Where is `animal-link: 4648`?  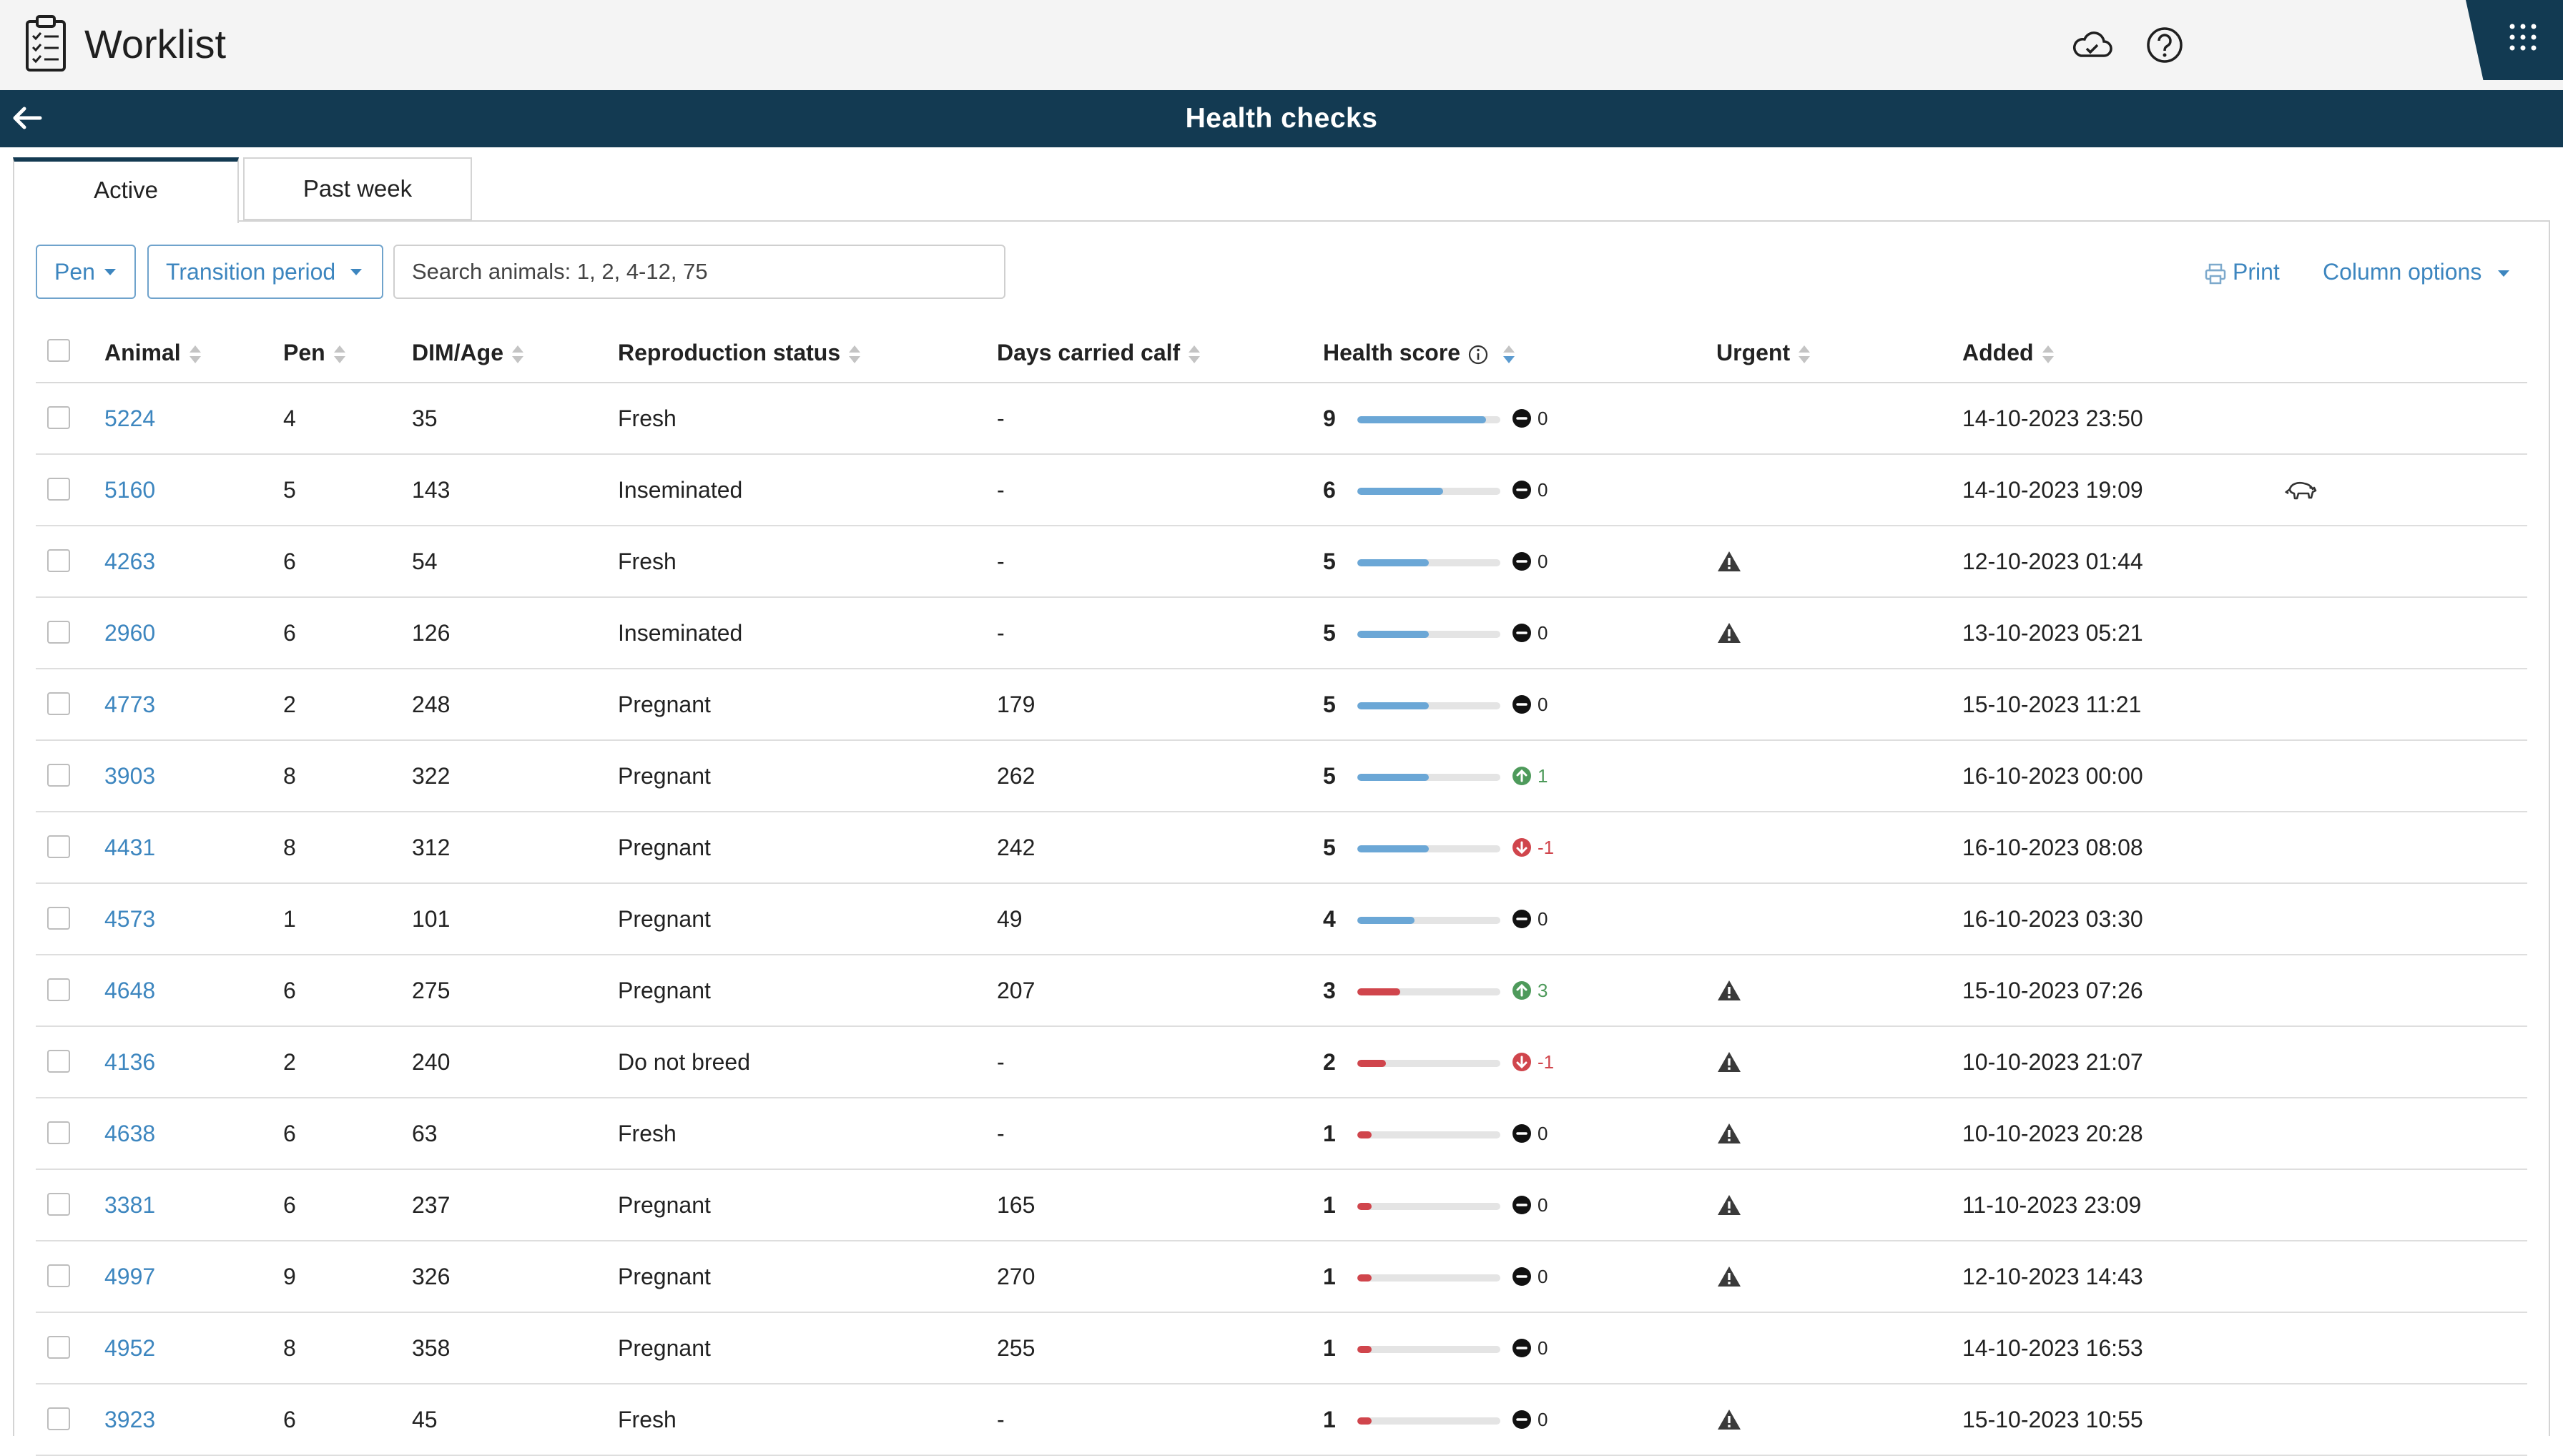
animal-link: 4648 is located at coordinates (130, 990).